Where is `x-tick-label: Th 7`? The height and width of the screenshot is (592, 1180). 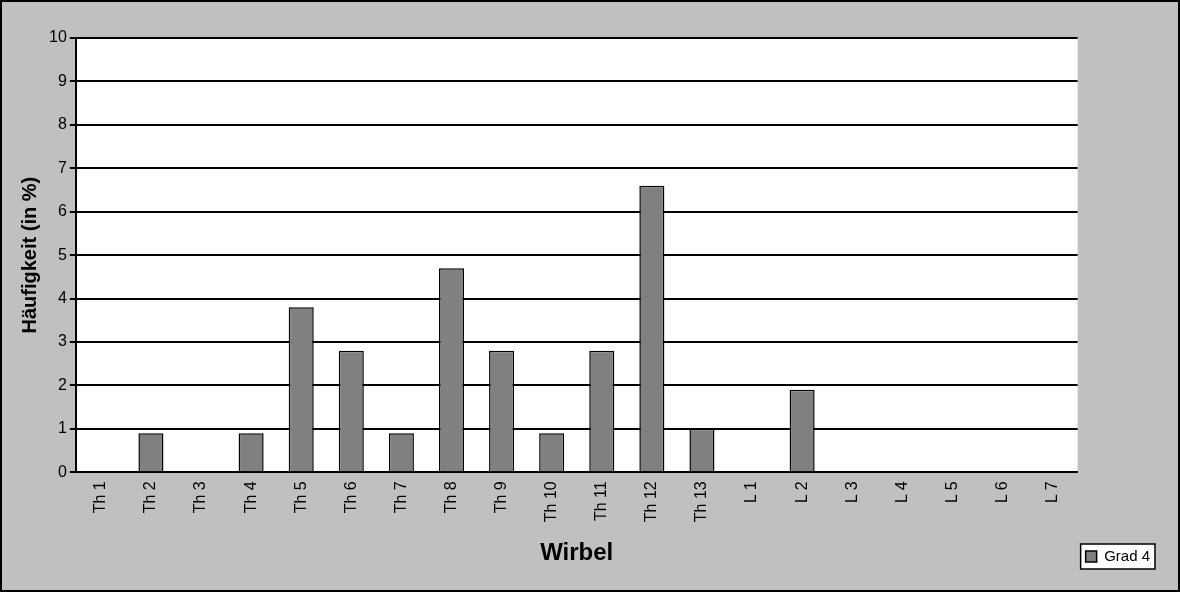 x-tick-label: Th 7 is located at coordinates (400, 497).